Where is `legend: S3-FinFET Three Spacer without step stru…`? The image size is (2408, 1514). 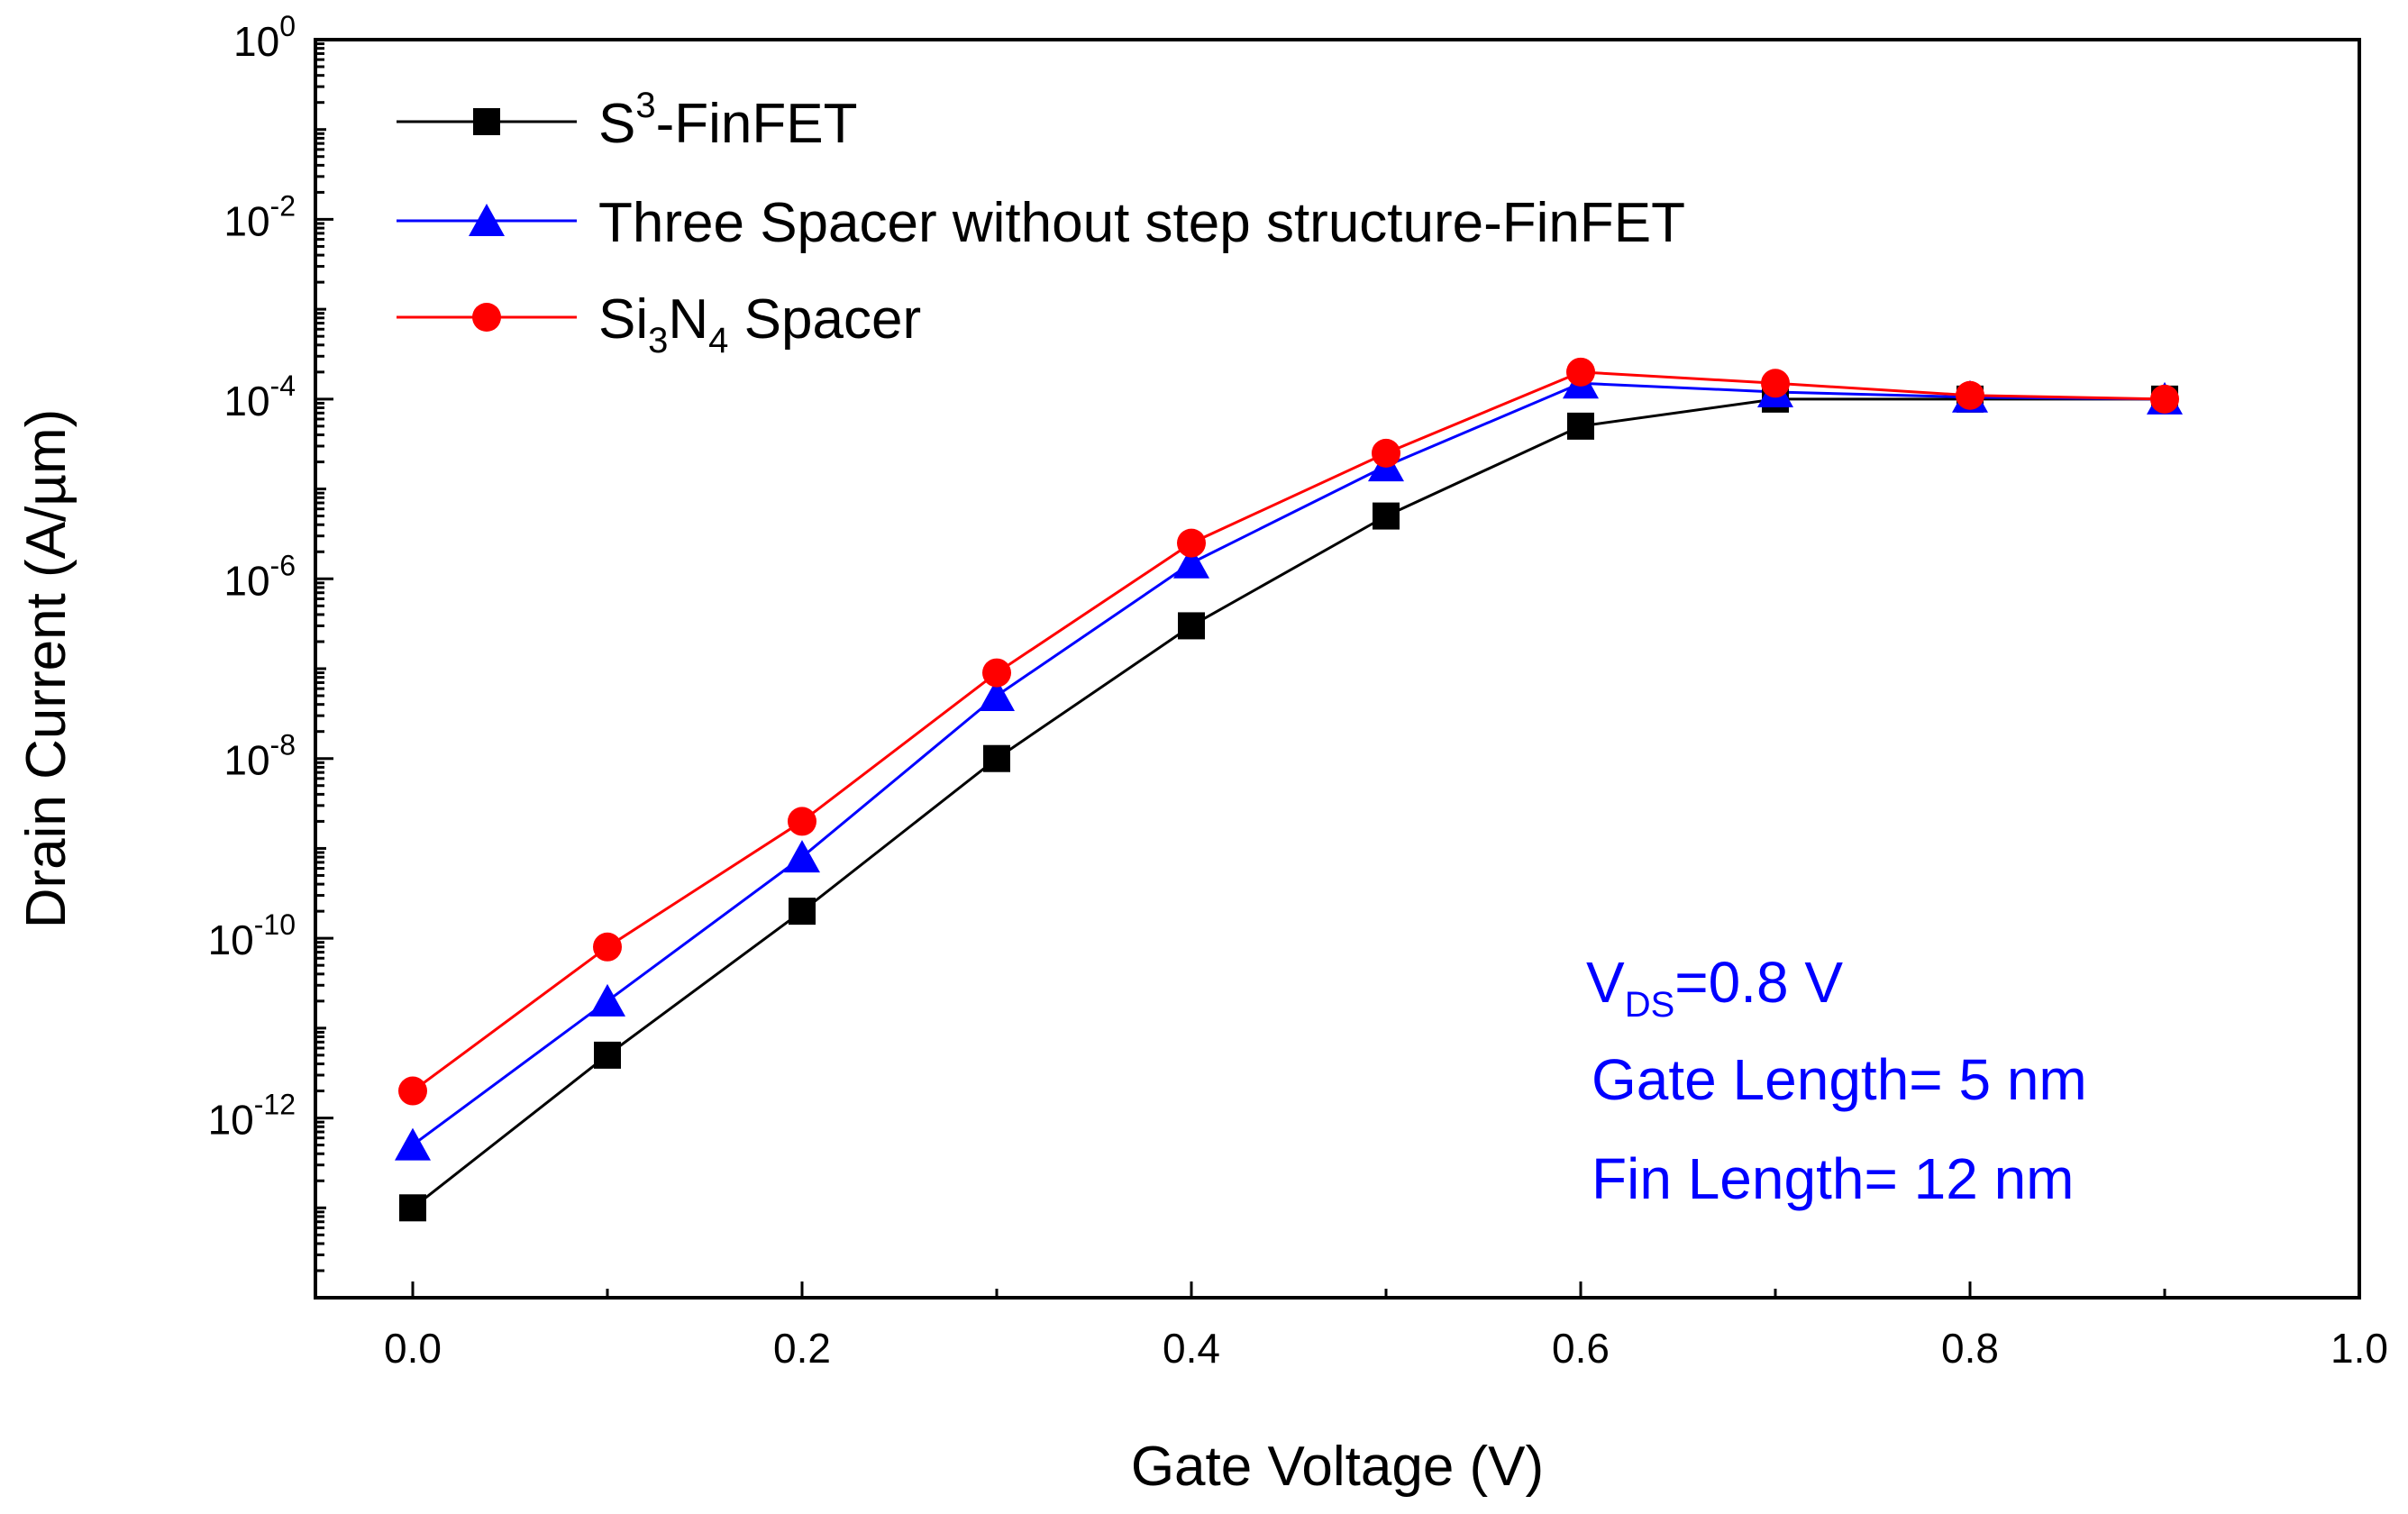
legend: S3-FinFET Three Spacer without step stru… is located at coordinates (1041, 223).